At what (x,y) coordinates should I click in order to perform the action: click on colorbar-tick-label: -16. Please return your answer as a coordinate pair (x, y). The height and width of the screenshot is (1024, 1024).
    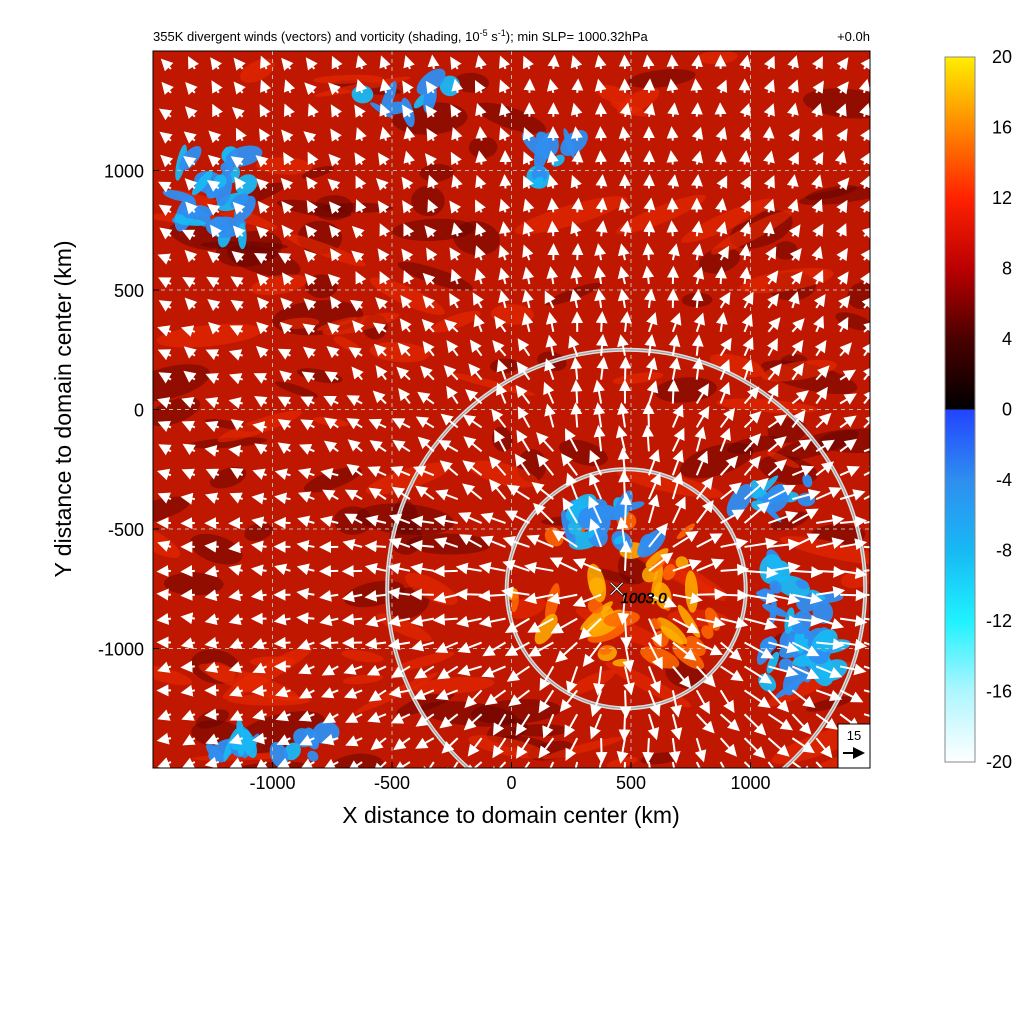
    Looking at the image, I should click on (999, 692).